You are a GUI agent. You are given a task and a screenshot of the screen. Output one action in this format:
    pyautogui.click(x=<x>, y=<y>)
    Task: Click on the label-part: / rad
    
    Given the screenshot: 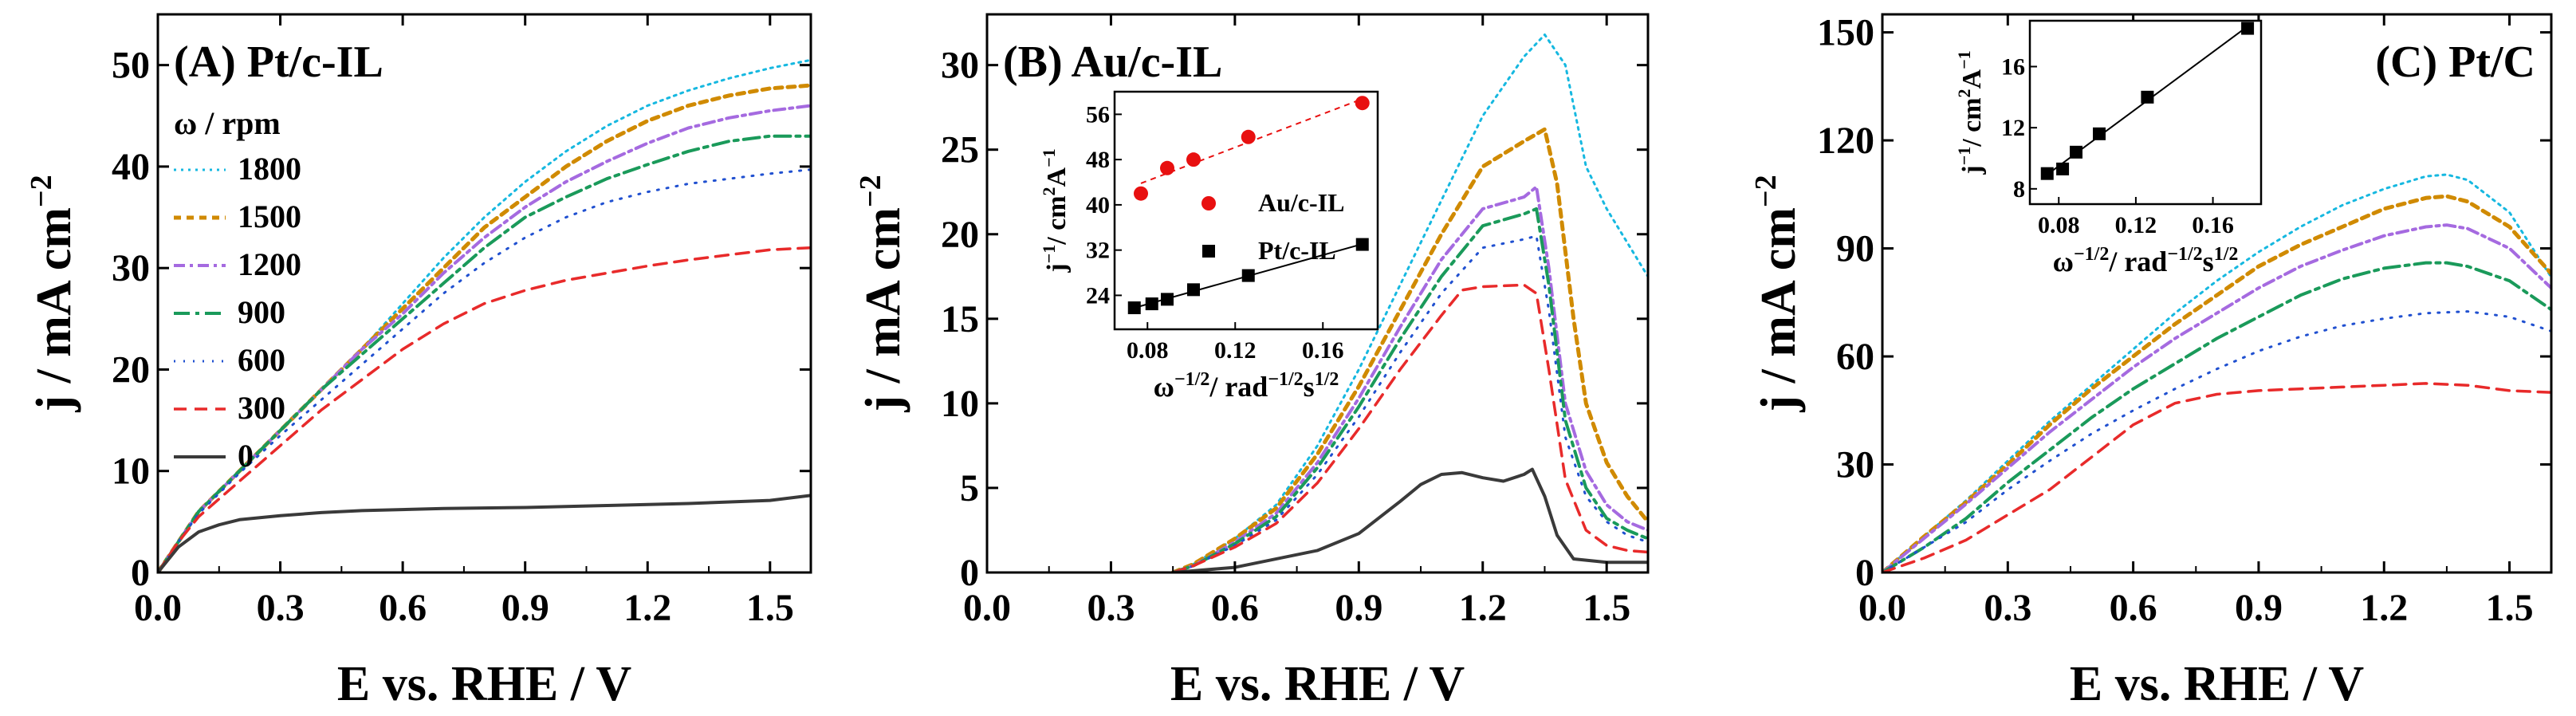 What is the action you would take?
    pyautogui.click(x=1239, y=387)
    